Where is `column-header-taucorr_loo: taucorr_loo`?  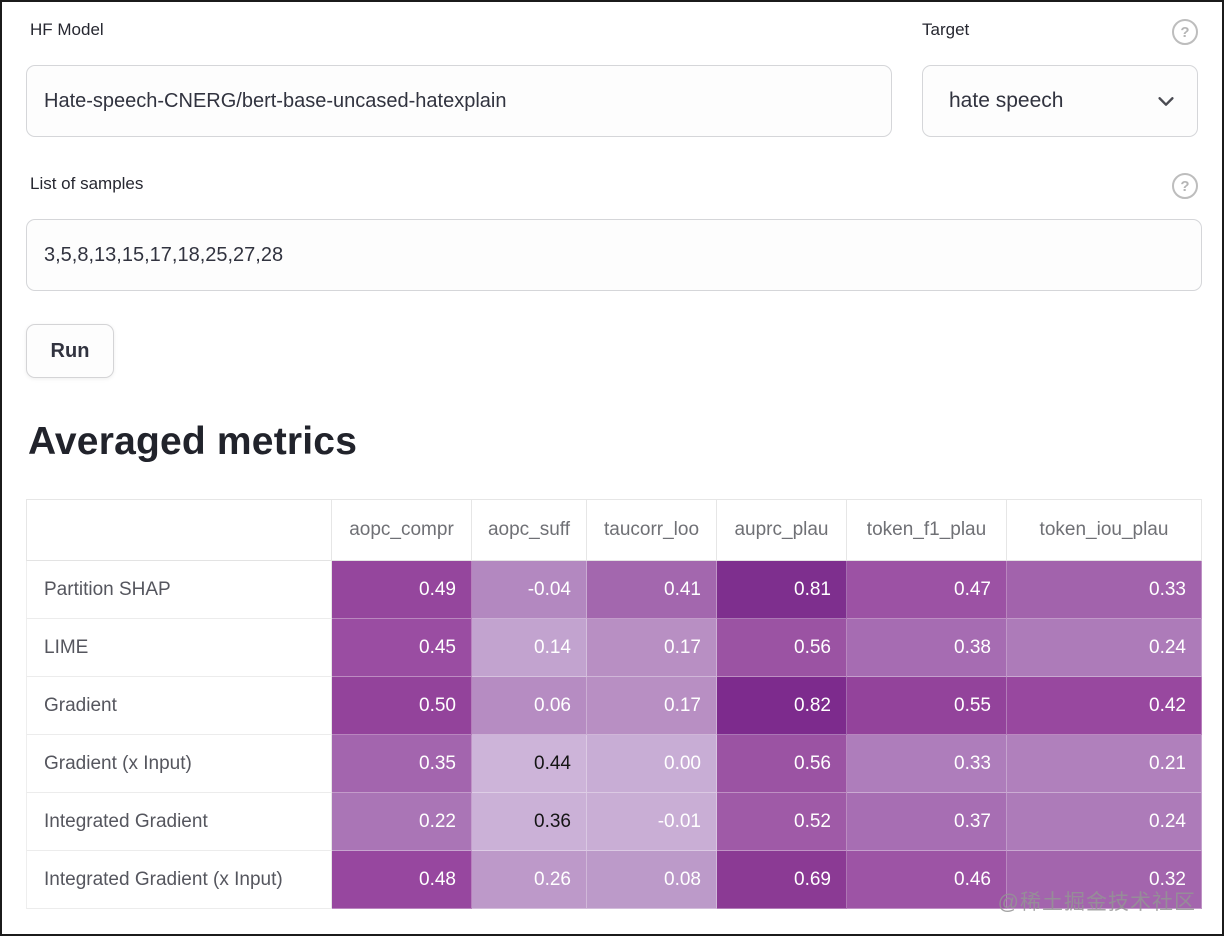
column-header-taucorr_loo: taucorr_loo is located at coordinates (652, 530).